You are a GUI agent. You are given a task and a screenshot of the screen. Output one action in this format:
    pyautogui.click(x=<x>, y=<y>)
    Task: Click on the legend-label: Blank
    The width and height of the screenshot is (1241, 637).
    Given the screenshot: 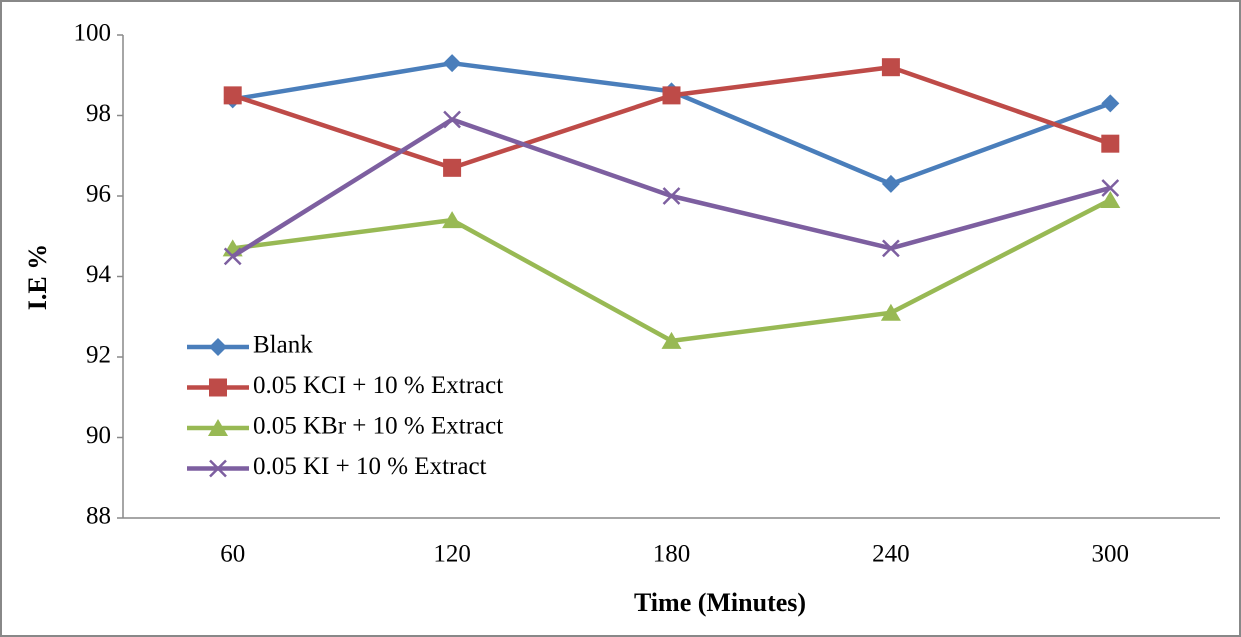 What is the action you would take?
    pyautogui.click(x=283, y=345)
    